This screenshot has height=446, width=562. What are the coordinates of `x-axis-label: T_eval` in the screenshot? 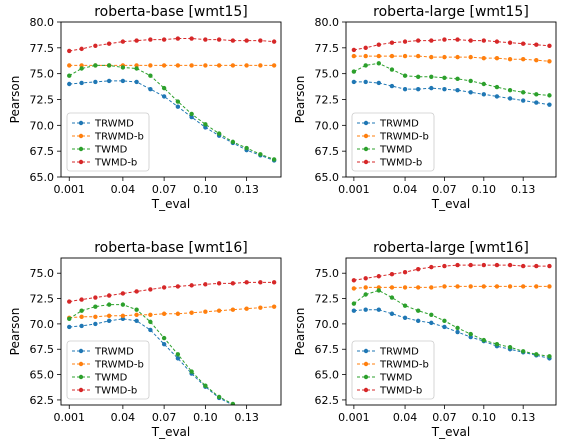 It's located at (451, 432).